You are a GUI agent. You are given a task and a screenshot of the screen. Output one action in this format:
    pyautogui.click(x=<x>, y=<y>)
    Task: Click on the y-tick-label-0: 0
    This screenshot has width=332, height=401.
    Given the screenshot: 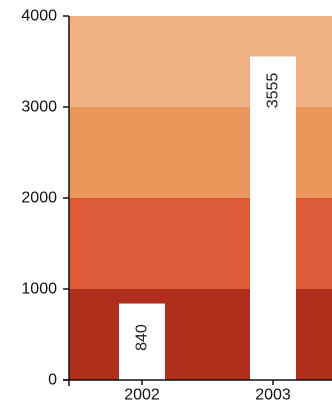 What is the action you would take?
    pyautogui.click(x=52, y=380)
    